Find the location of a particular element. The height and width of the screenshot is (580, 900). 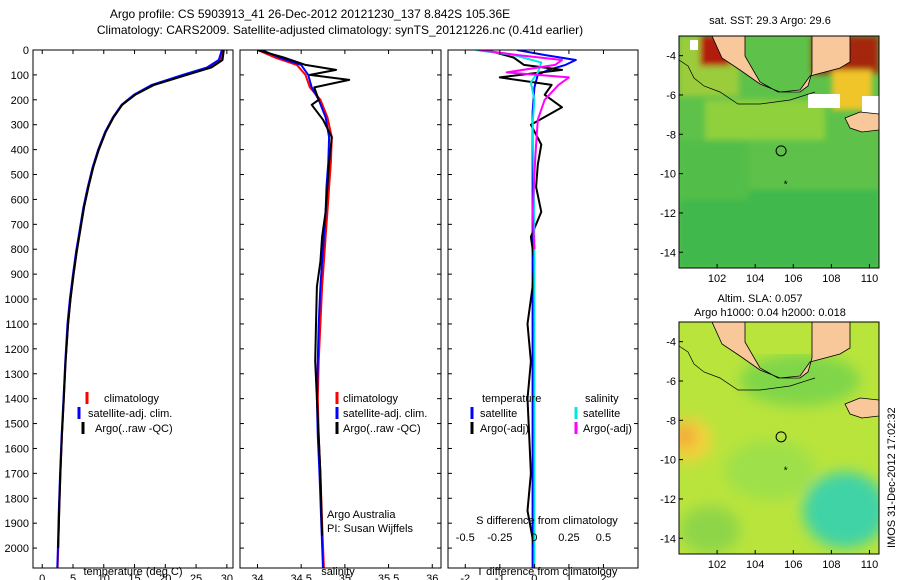

temperature-x-axis-label: temperature (deg C) is located at coordinates (132, 572).